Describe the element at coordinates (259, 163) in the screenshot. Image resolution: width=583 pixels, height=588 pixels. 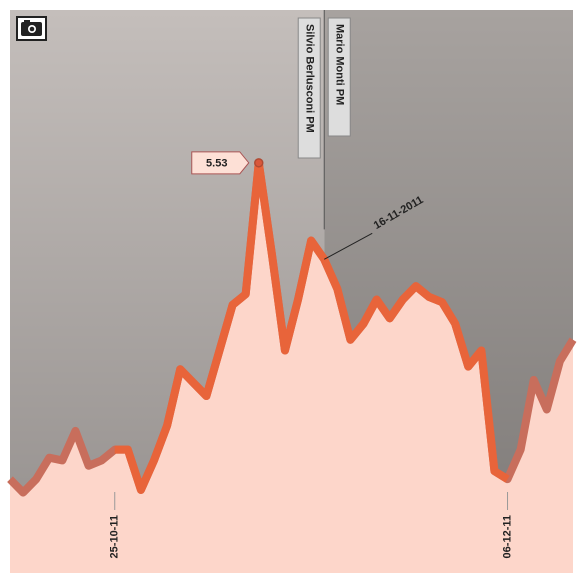
I see `peak-dot` at that location.